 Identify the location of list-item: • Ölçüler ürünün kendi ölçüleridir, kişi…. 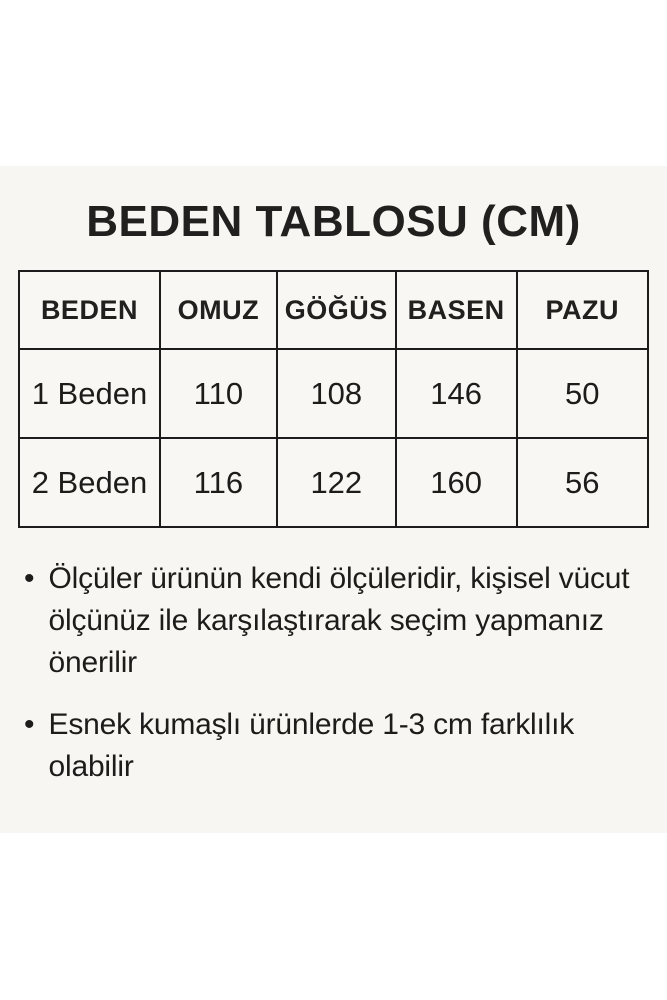
(334, 621).